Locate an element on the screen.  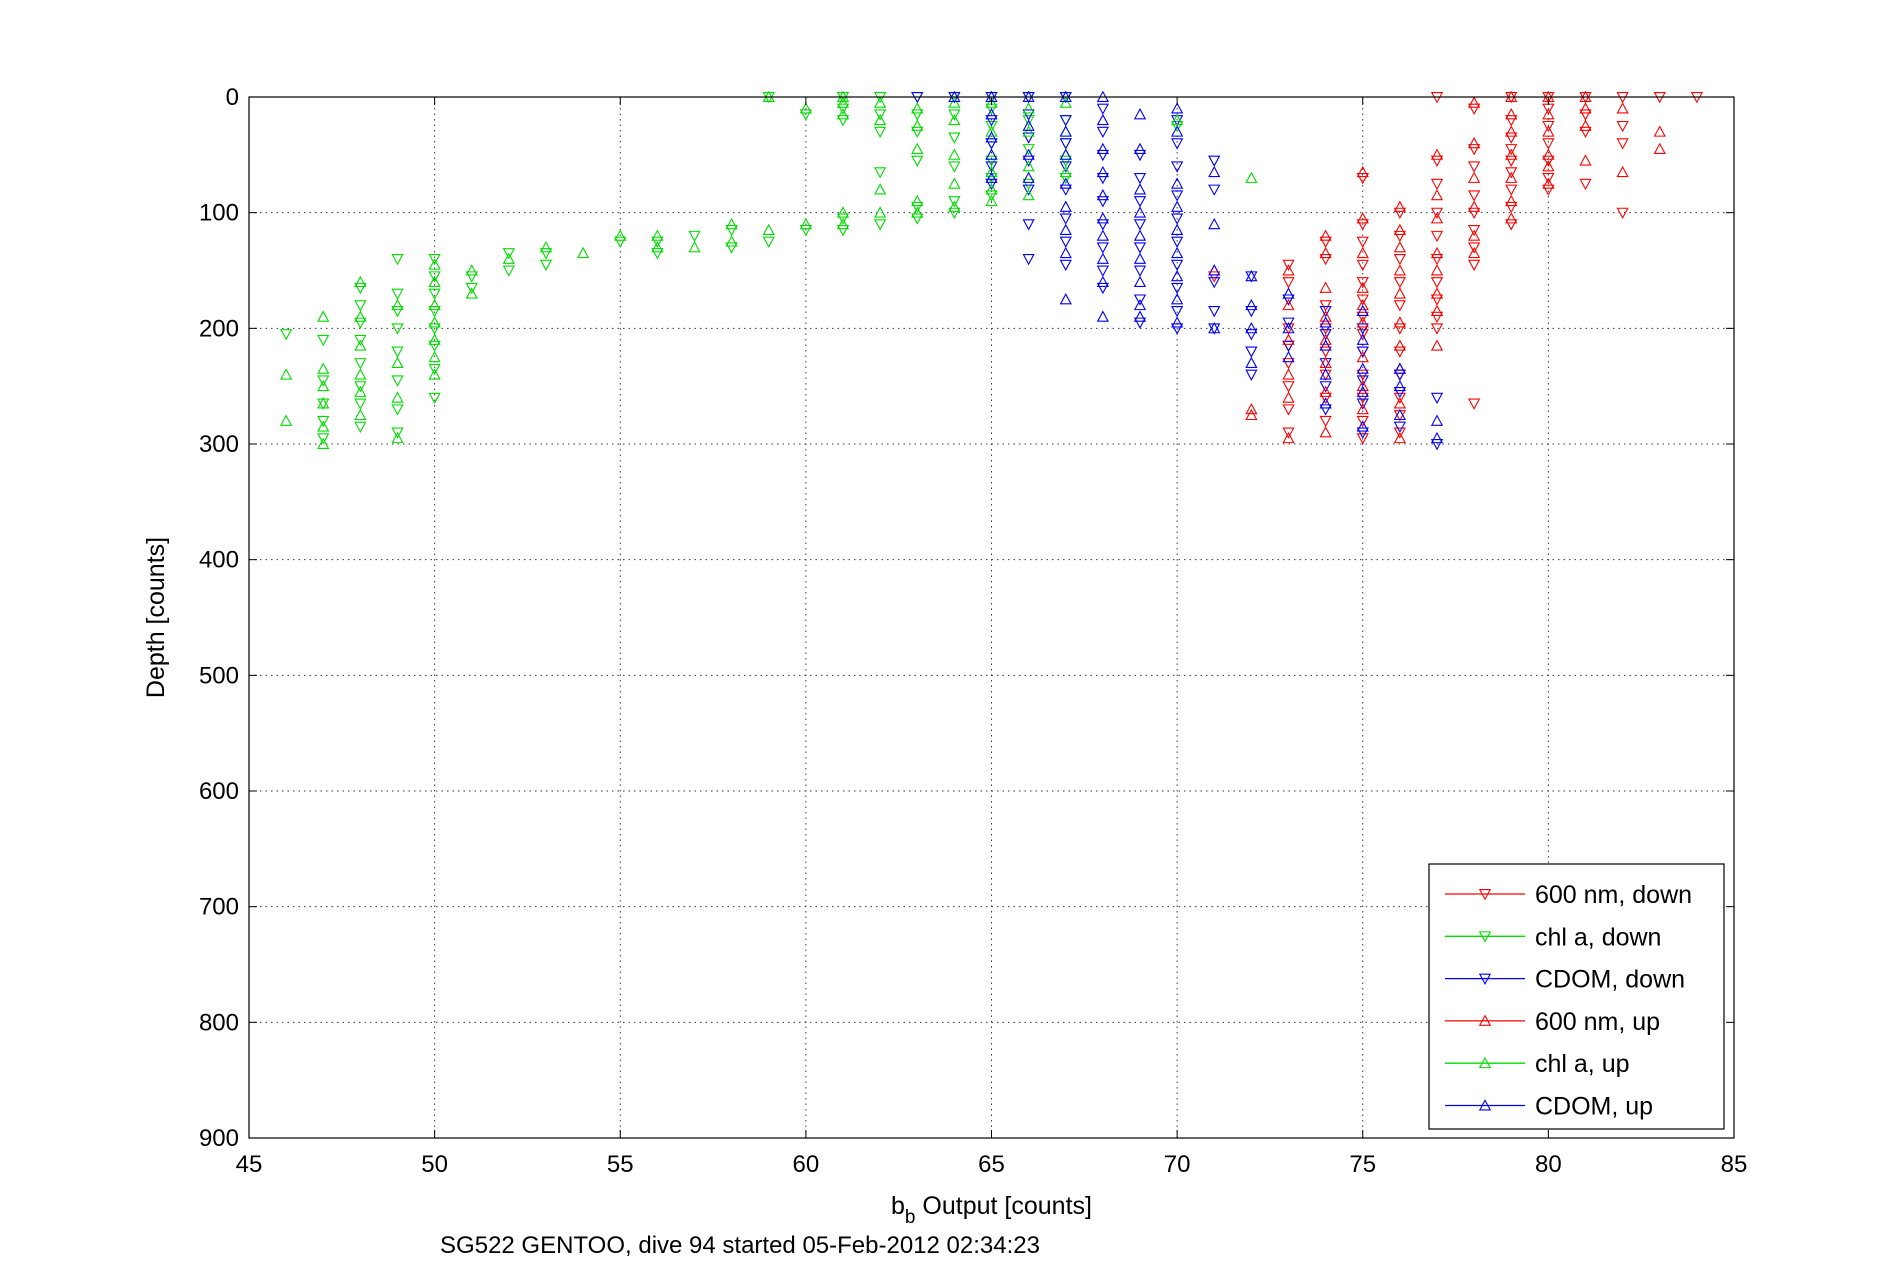
legend-label: 600 nm, up is located at coordinates (1597, 1022).